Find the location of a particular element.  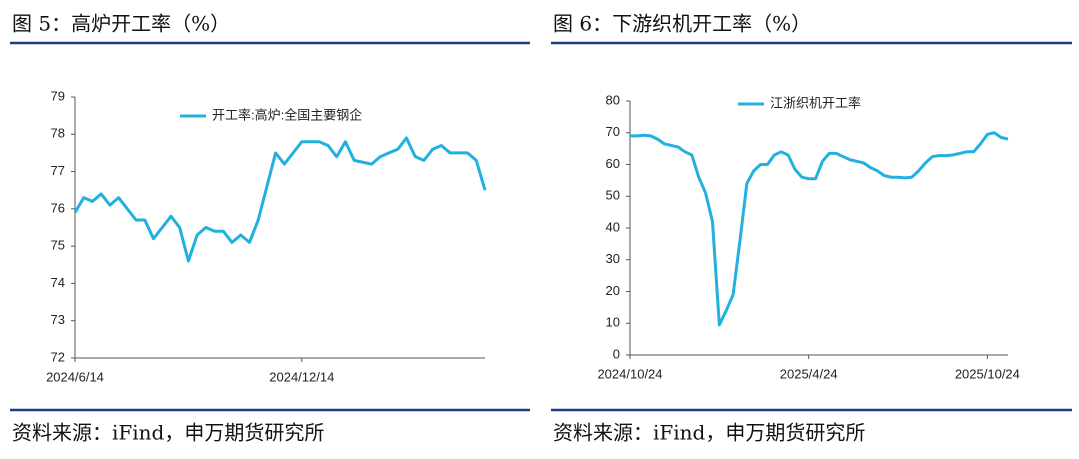

y-tick-label: 77 is located at coordinates (58, 170).